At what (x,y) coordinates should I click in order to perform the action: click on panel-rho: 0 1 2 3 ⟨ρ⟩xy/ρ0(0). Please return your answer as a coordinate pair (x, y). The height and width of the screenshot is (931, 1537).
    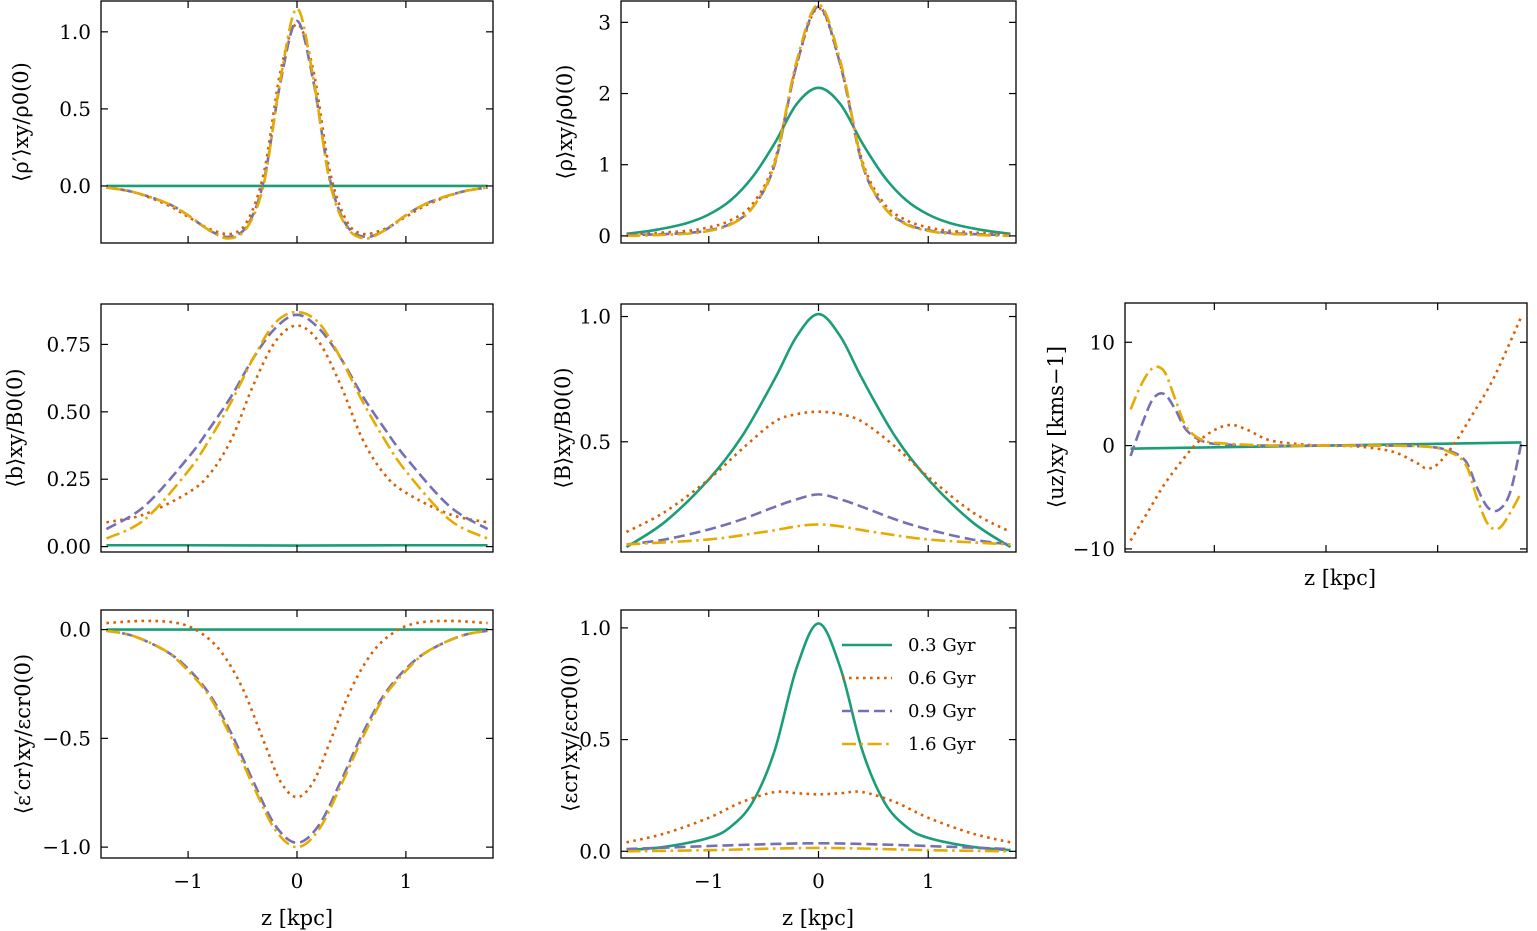
    Looking at the image, I should click on (785, 124).